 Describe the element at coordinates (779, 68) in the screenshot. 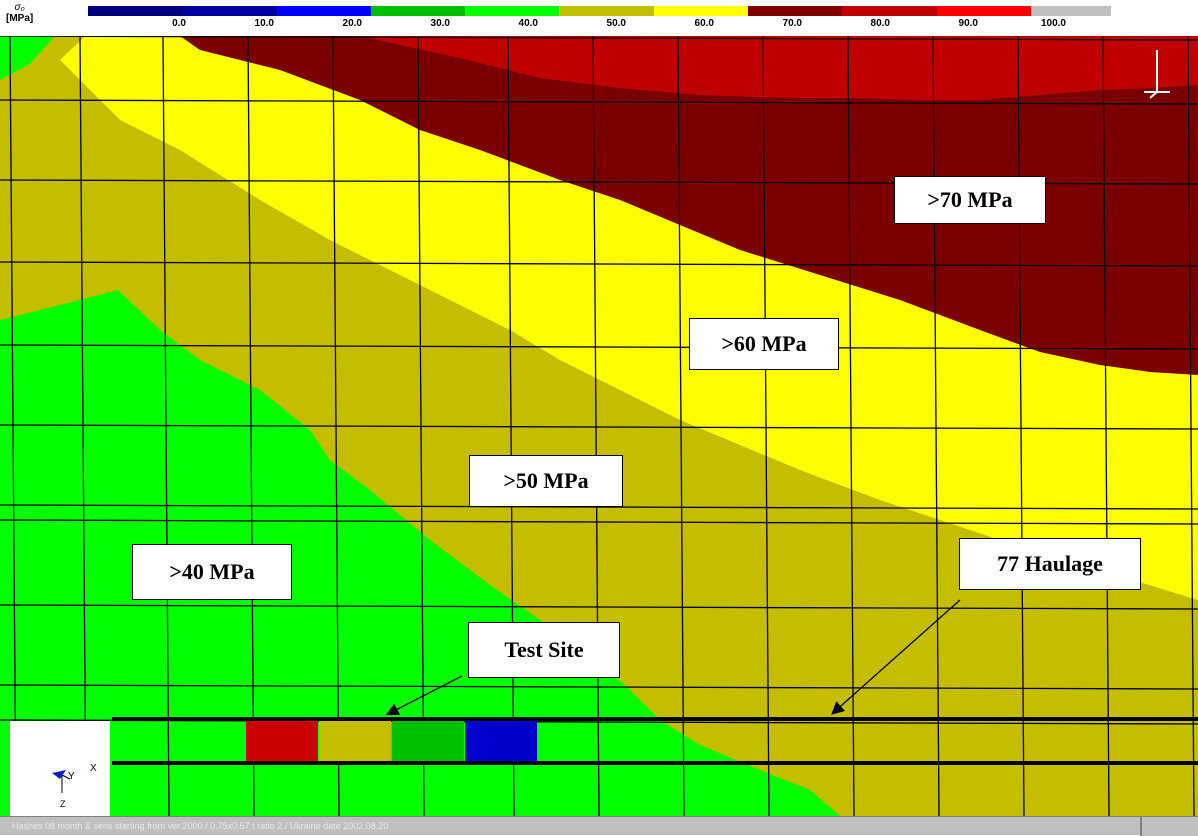

I see `zone-red` at that location.